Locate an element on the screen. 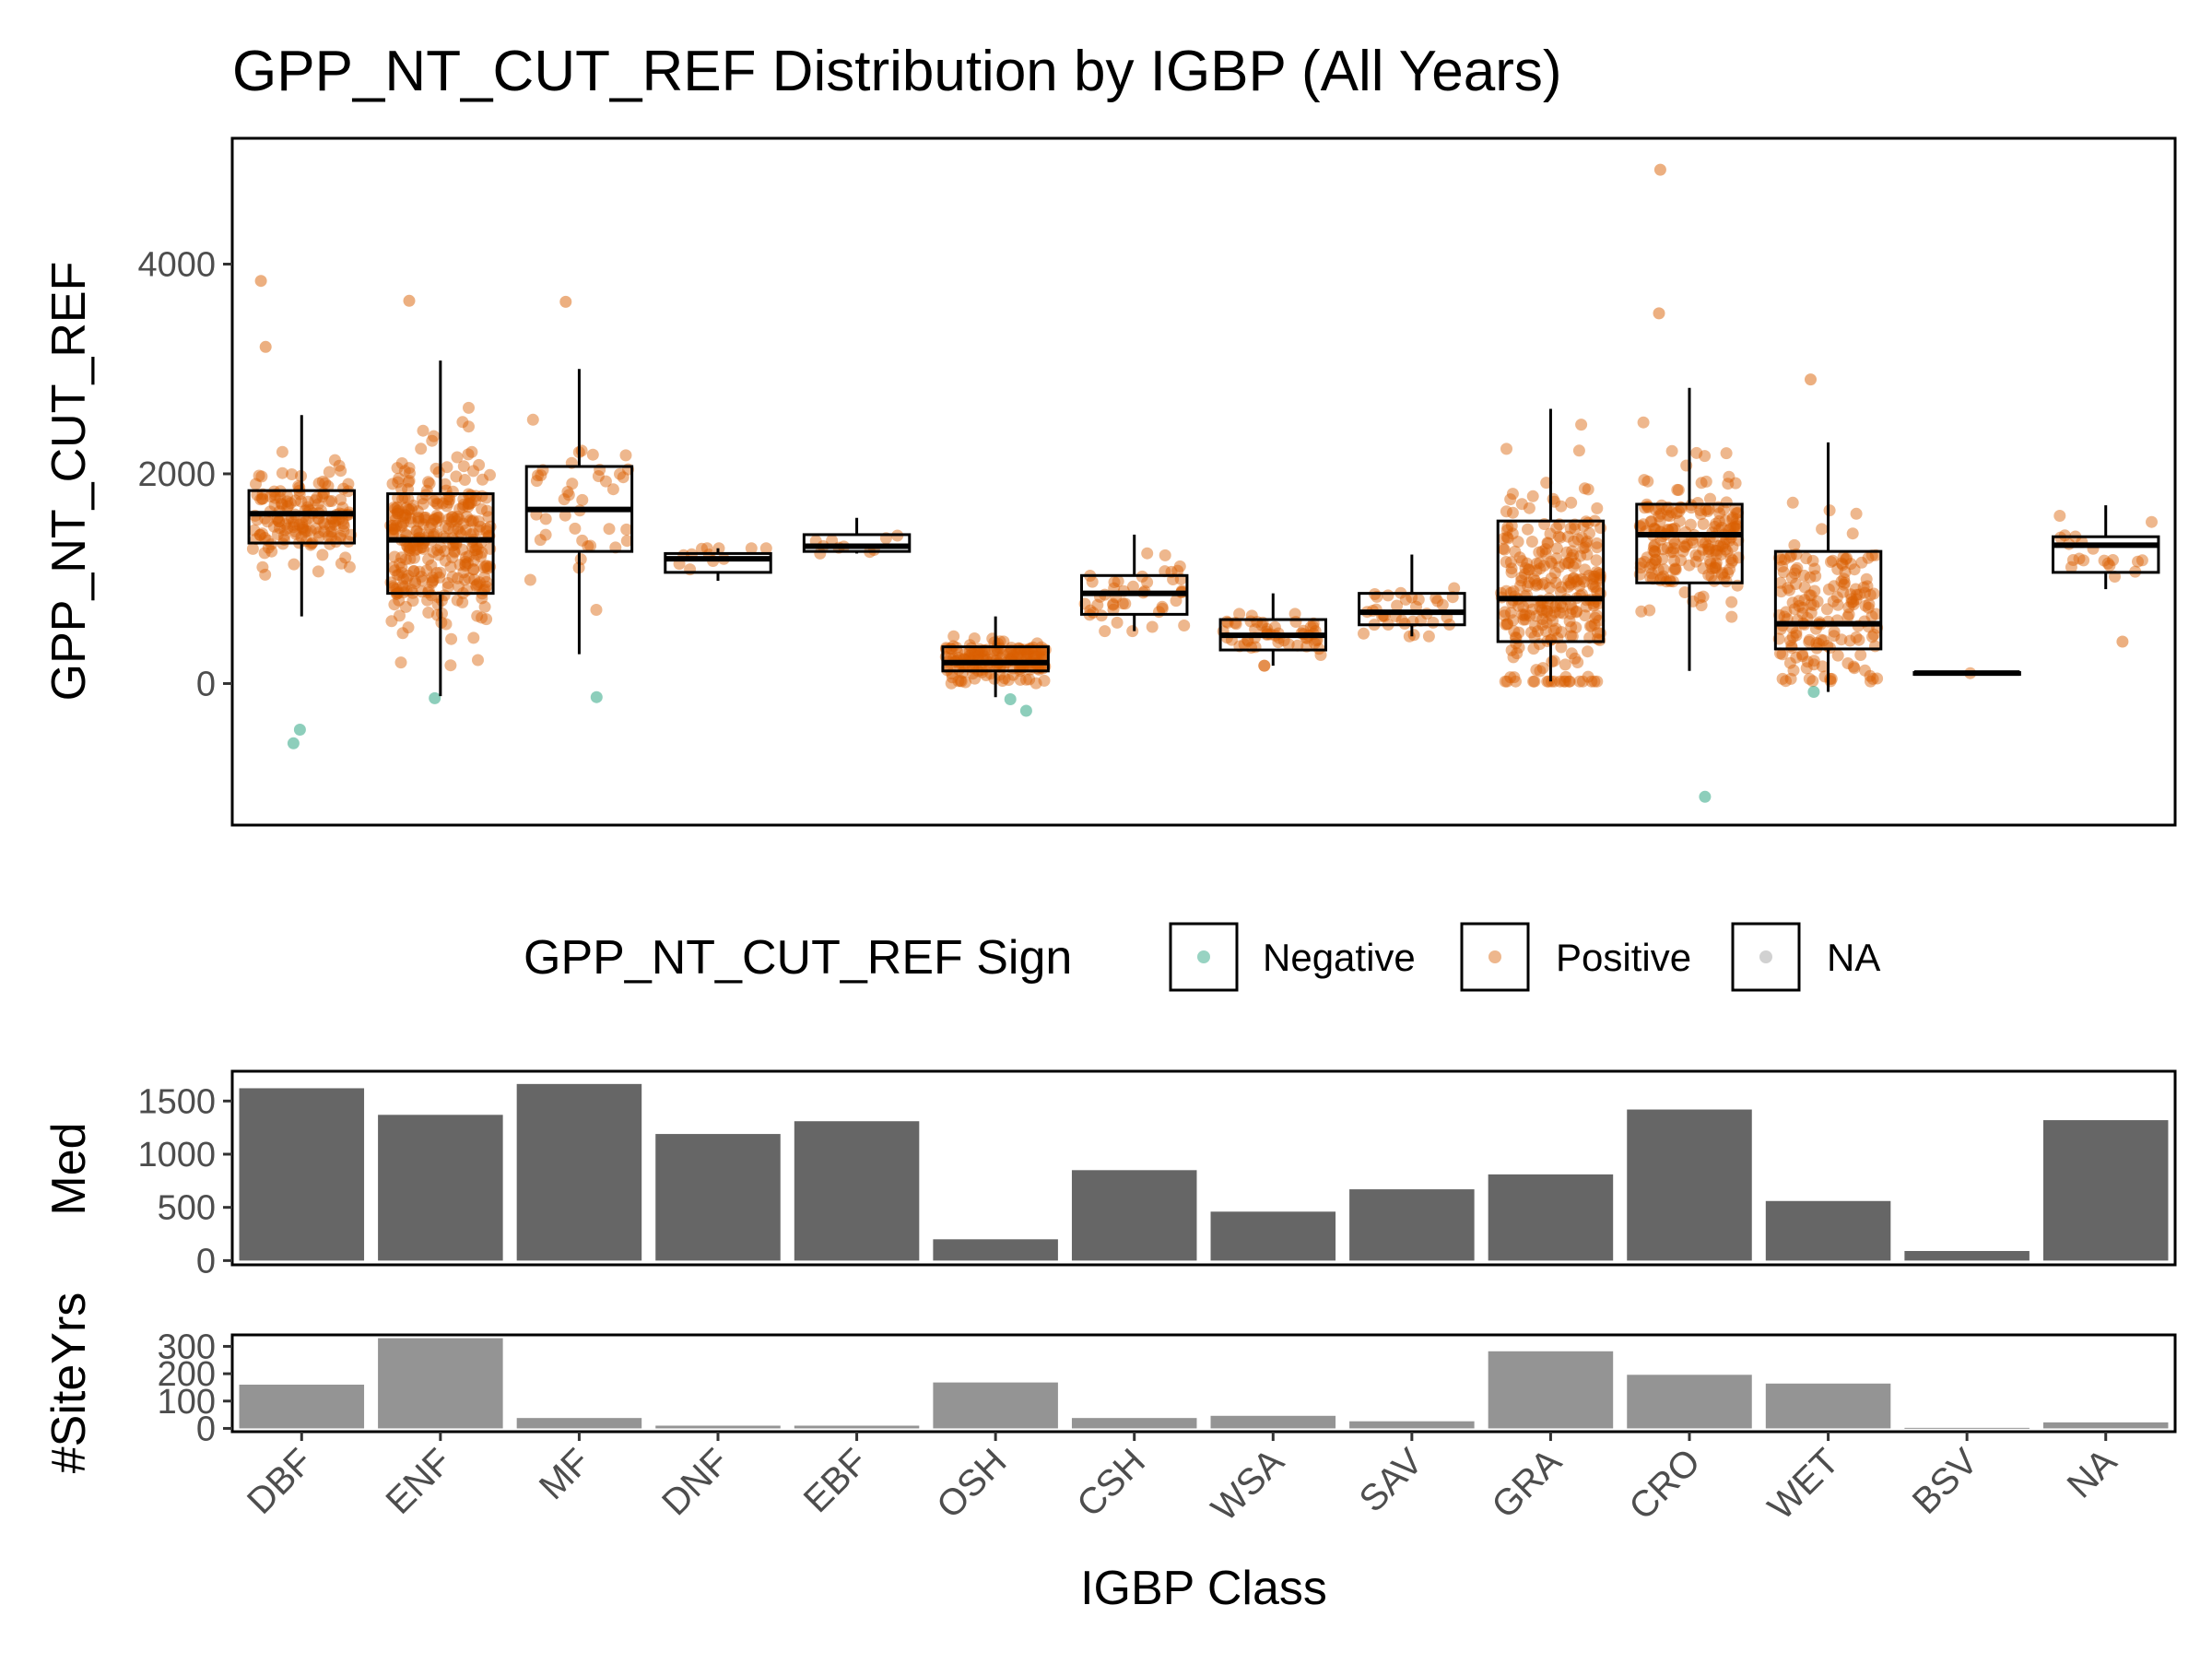 The height and width of the screenshot is (1664, 2212). median-bar-ebf is located at coordinates (857, 1191).